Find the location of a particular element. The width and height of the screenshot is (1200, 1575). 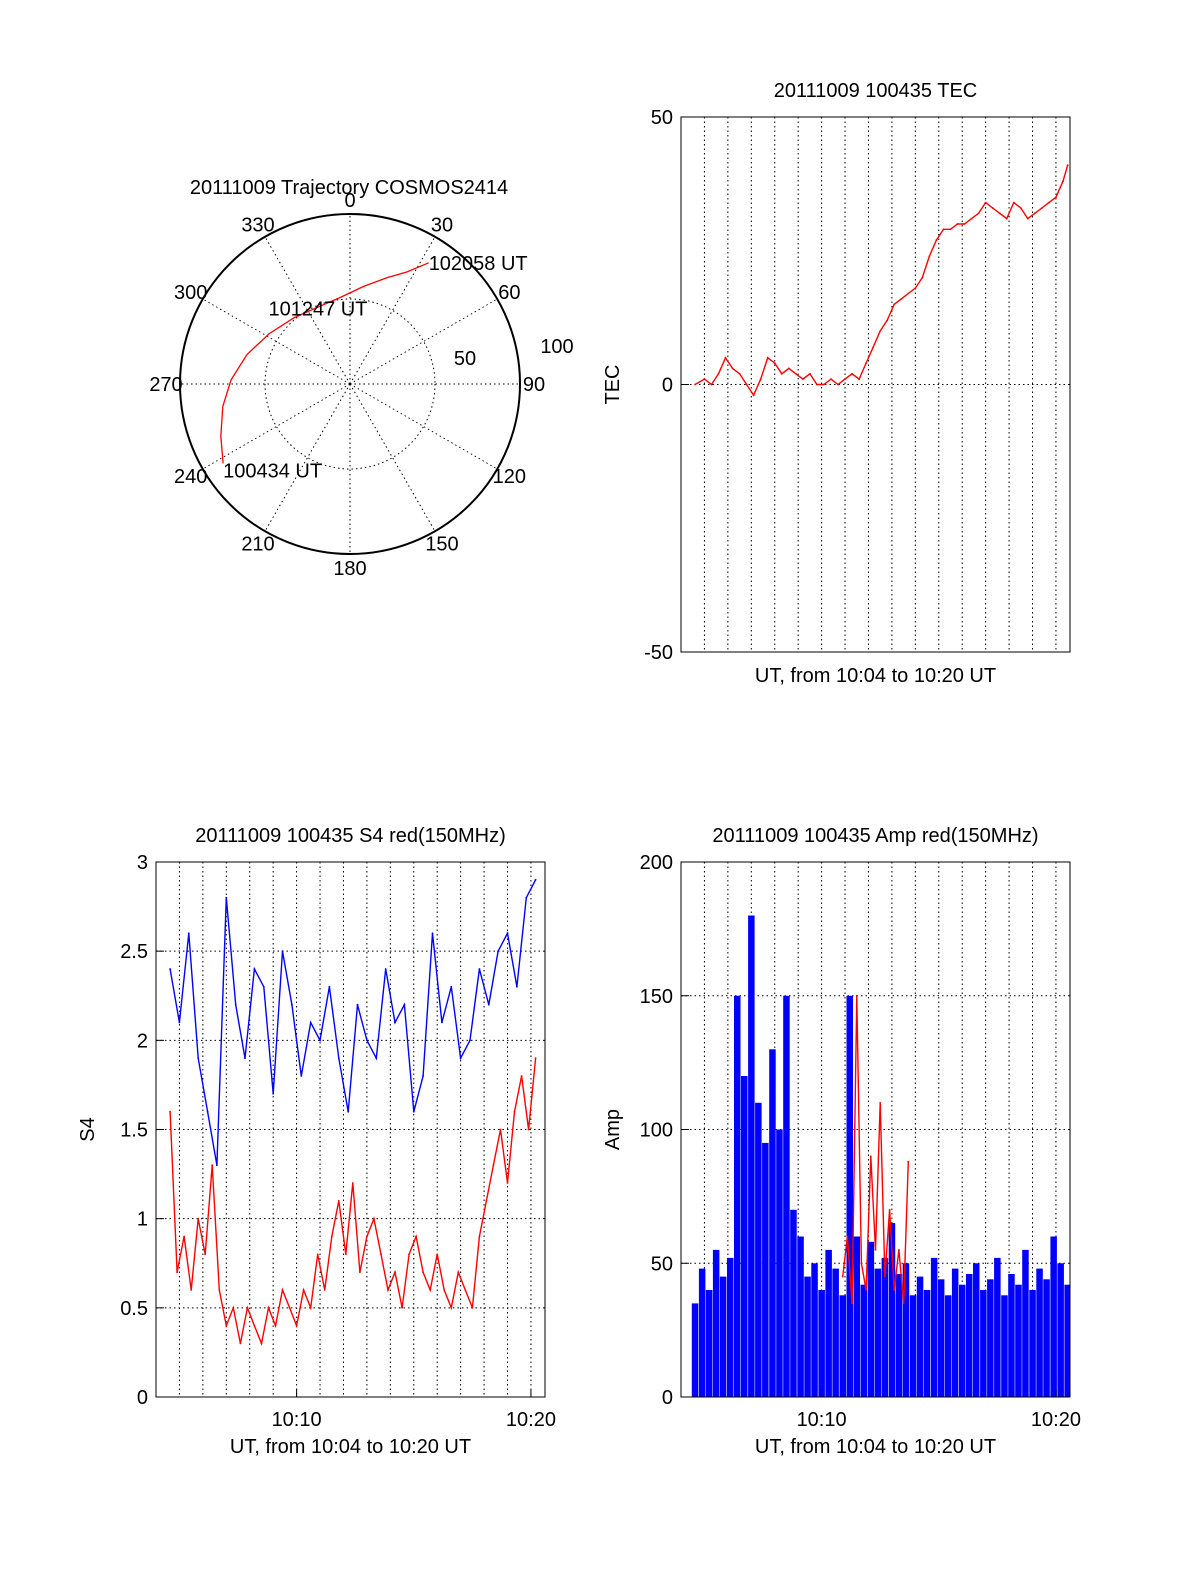

y-tick-label: 0 is located at coordinates (667, 1398).